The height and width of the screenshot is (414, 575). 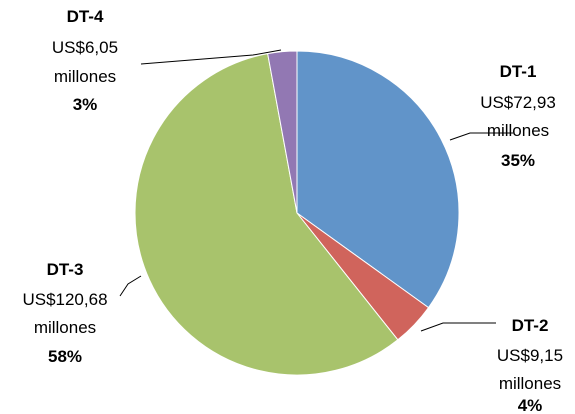 I want to click on slice-name-dt-1: DT-1, so click(x=518, y=71).